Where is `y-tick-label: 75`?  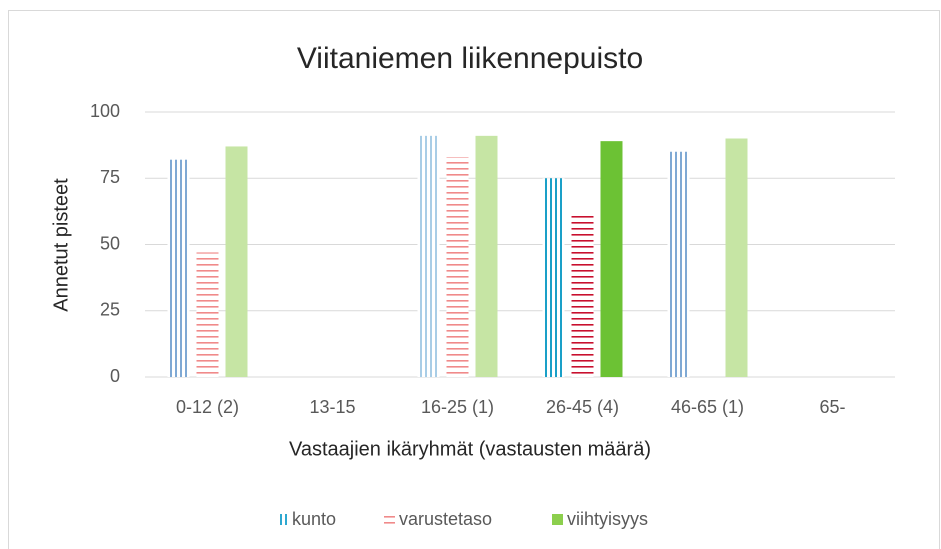 y-tick-label: 75 is located at coordinates (110, 177).